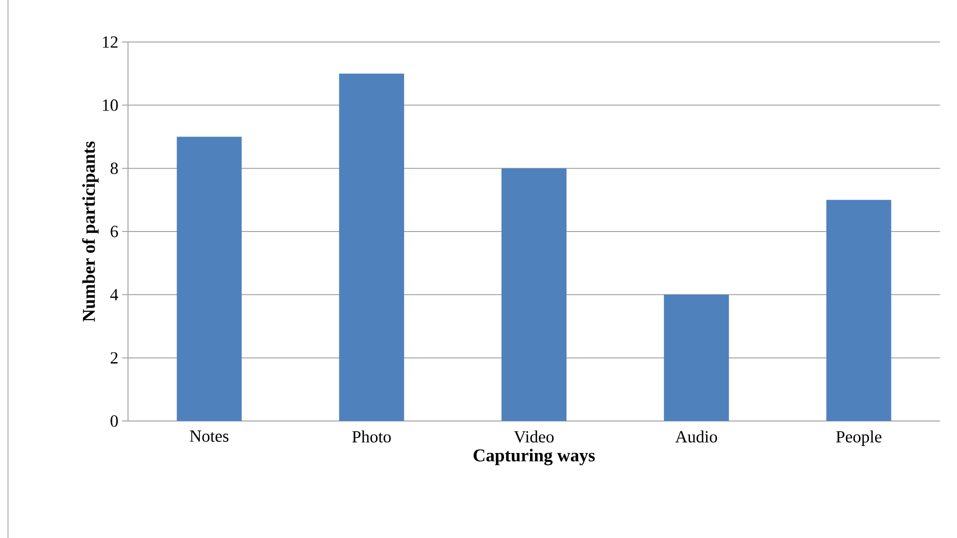 The image size is (957, 538). What do you see at coordinates (859, 438) in the screenshot?
I see `x-tick-label: People` at bounding box center [859, 438].